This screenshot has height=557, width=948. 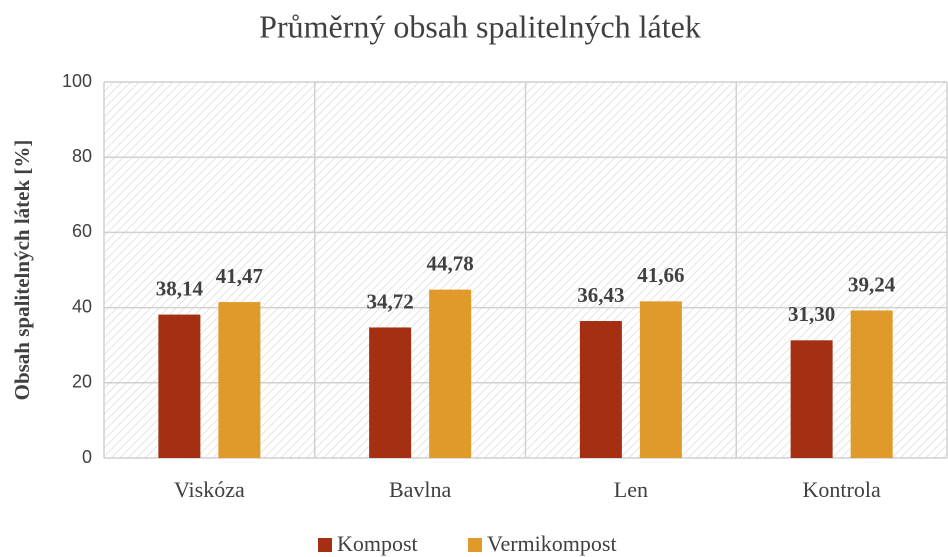 What do you see at coordinates (480, 26) in the screenshot?
I see `chart-title: Průměrný obsah spalitelných látek` at bounding box center [480, 26].